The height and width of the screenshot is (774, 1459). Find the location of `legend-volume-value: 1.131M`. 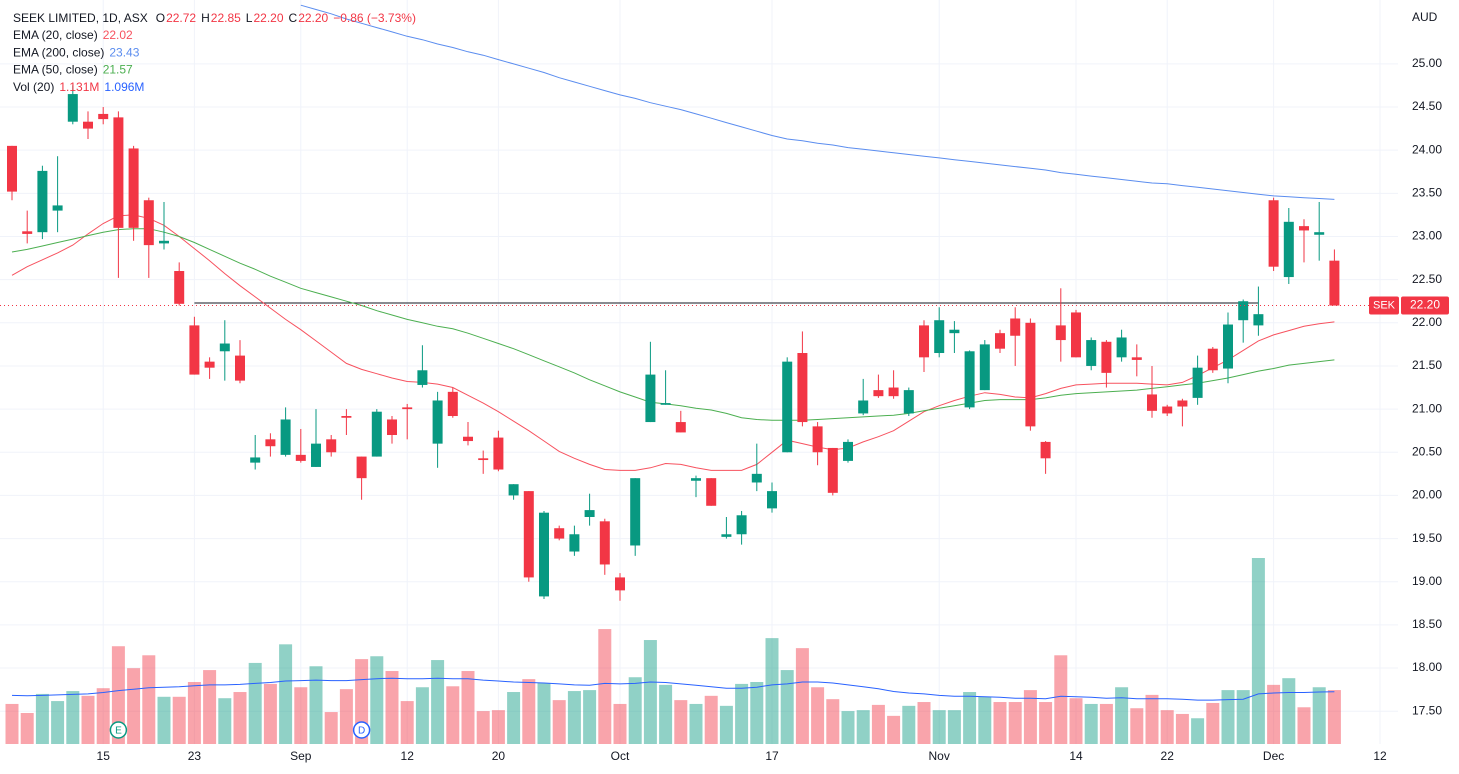

legend-volume-value: 1.131M is located at coordinates (79, 87).